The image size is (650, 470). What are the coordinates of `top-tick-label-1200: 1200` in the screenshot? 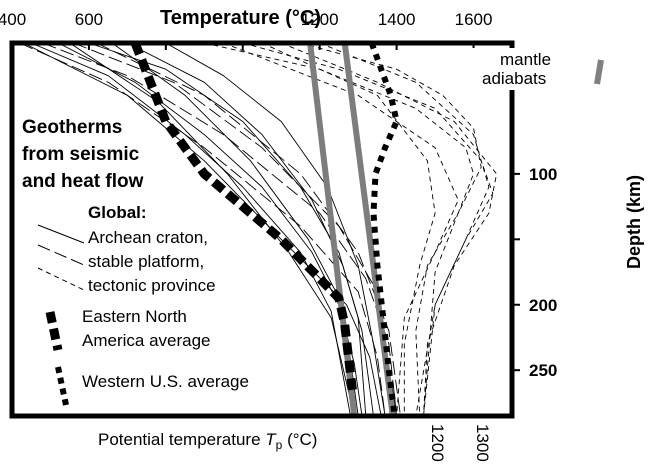 It's located at (320, 19).